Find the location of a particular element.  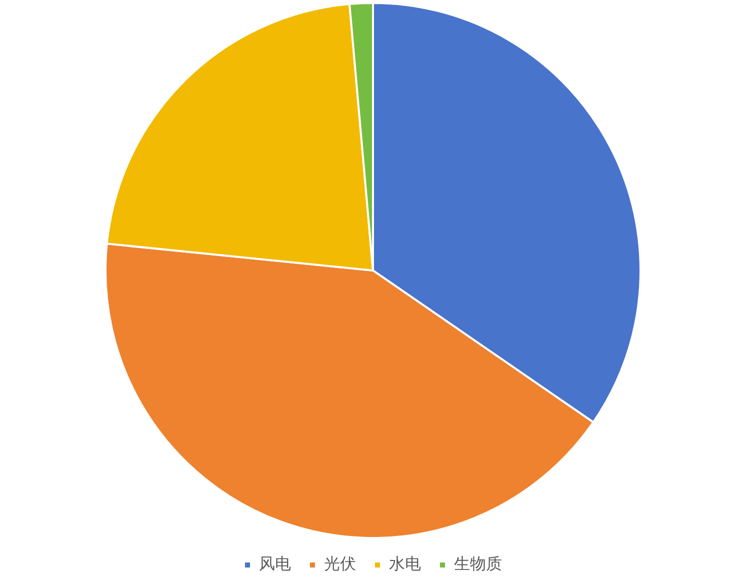

legend-label: 生物质 is located at coordinates (478, 564).